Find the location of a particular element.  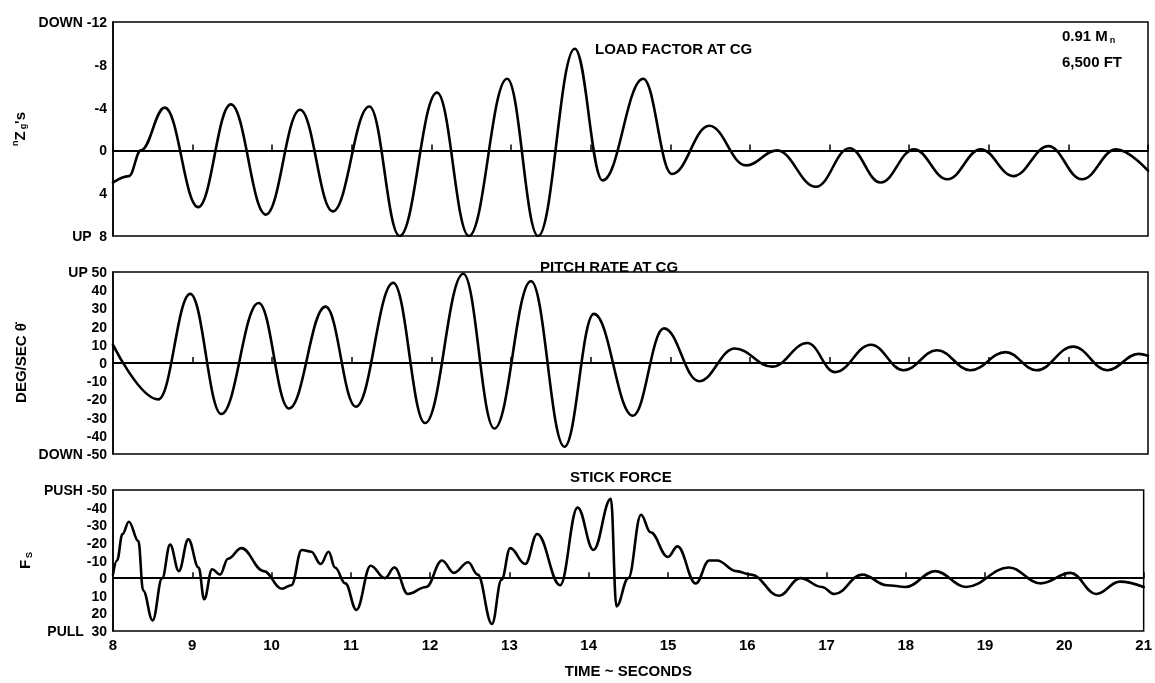

x-tick-label: 12 is located at coordinates (430, 644).